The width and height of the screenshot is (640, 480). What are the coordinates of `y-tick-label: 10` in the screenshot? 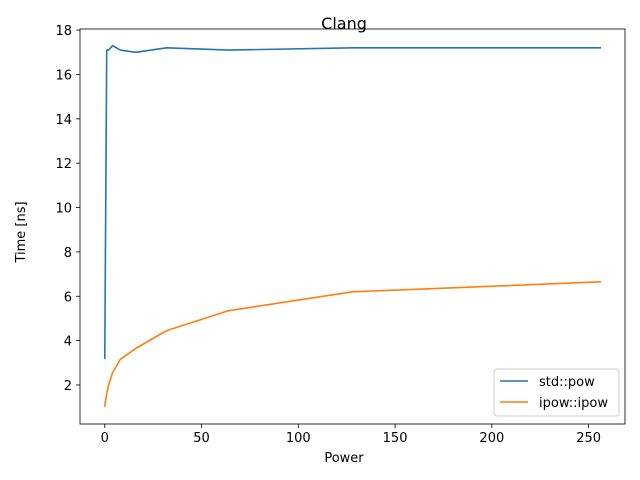 It's located at (63, 209).